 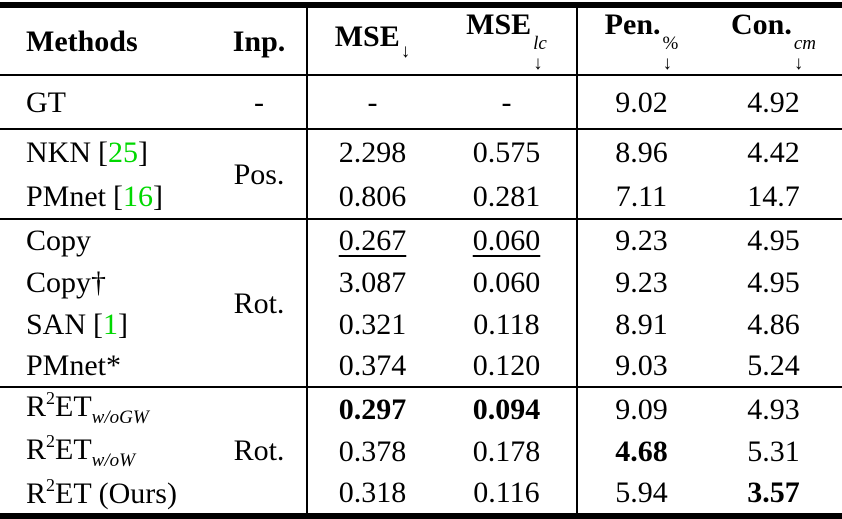 What do you see at coordinates (82, 41) in the screenshot?
I see `header-methods-label: Methods` at bounding box center [82, 41].